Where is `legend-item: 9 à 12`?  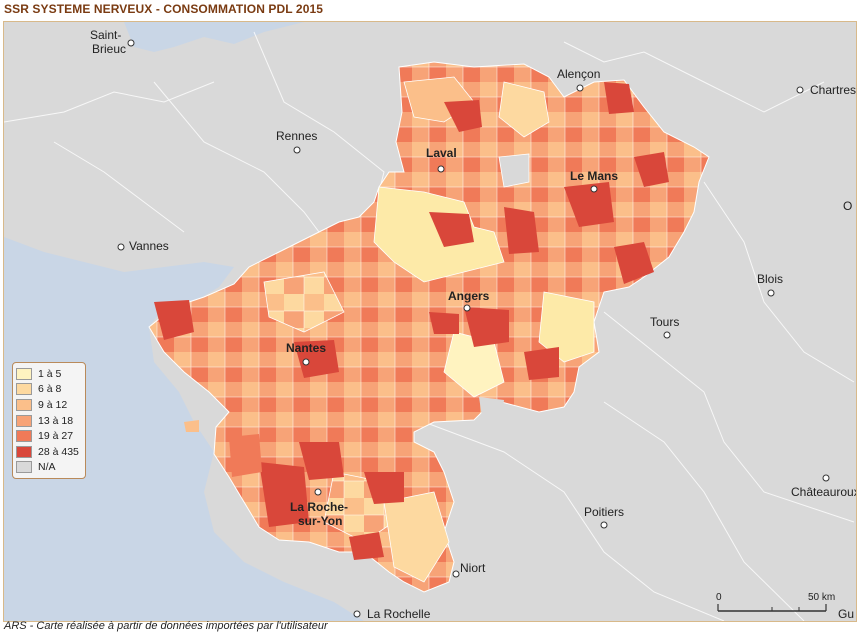 legend-item: 9 à 12 is located at coordinates (49, 405).